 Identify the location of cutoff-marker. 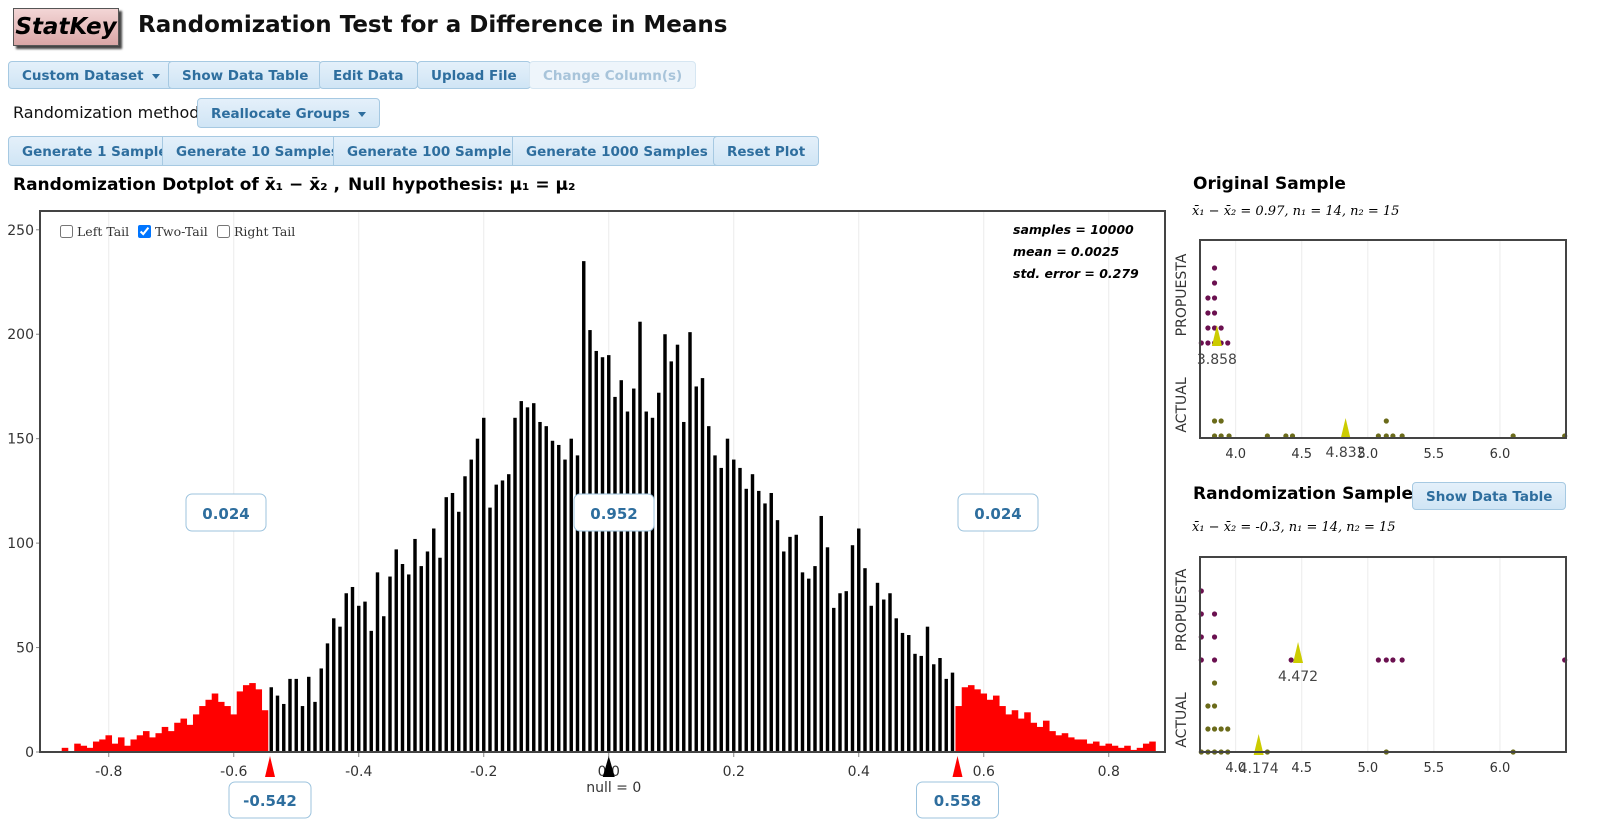
(270, 766).